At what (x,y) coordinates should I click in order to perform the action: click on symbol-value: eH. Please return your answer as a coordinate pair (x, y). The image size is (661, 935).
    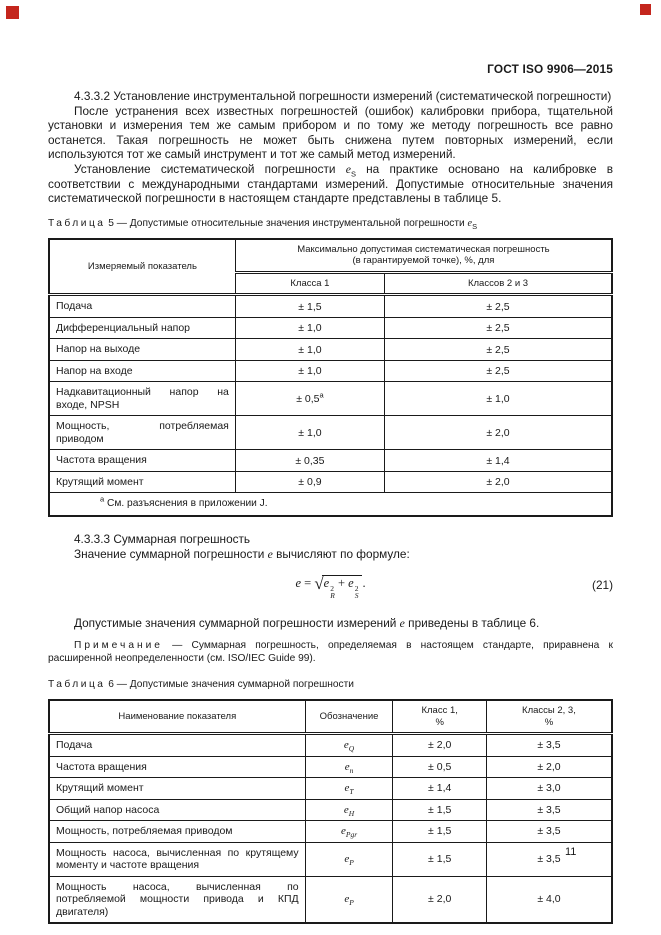
    Looking at the image, I should click on (349, 810).